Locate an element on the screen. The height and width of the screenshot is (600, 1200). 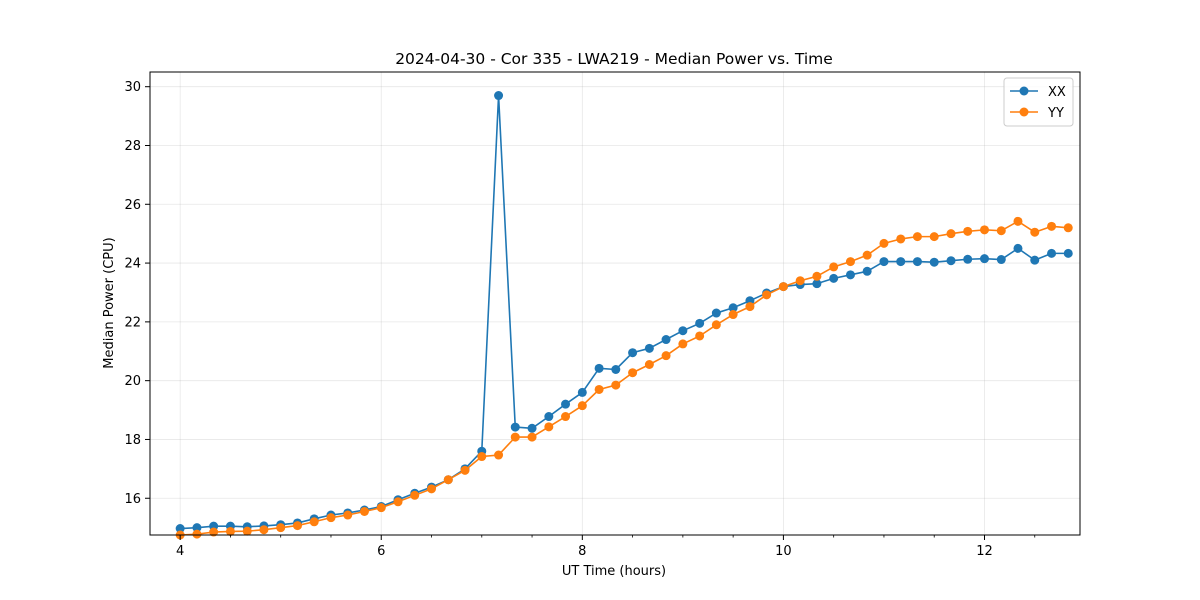
y-tick-label: 30 is located at coordinates (132, 87).